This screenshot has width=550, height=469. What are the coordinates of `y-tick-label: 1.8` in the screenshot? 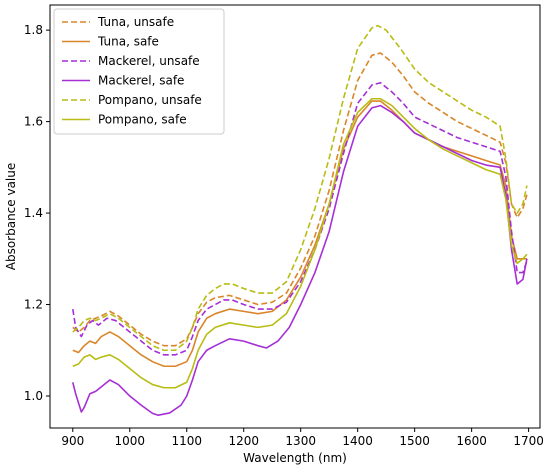 It's located at (33, 30).